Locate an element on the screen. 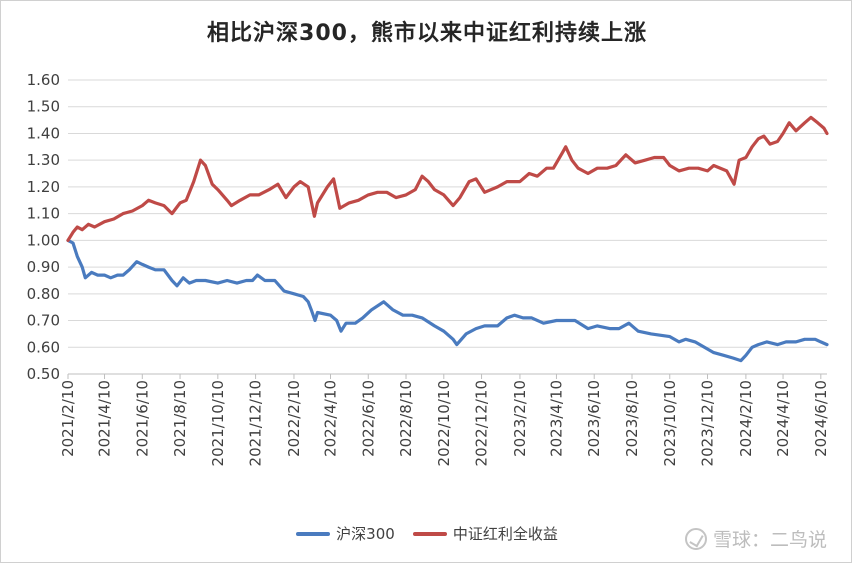 The image size is (852, 564). legend-item-dividend: 中证红利全收益 is located at coordinates (485, 533).